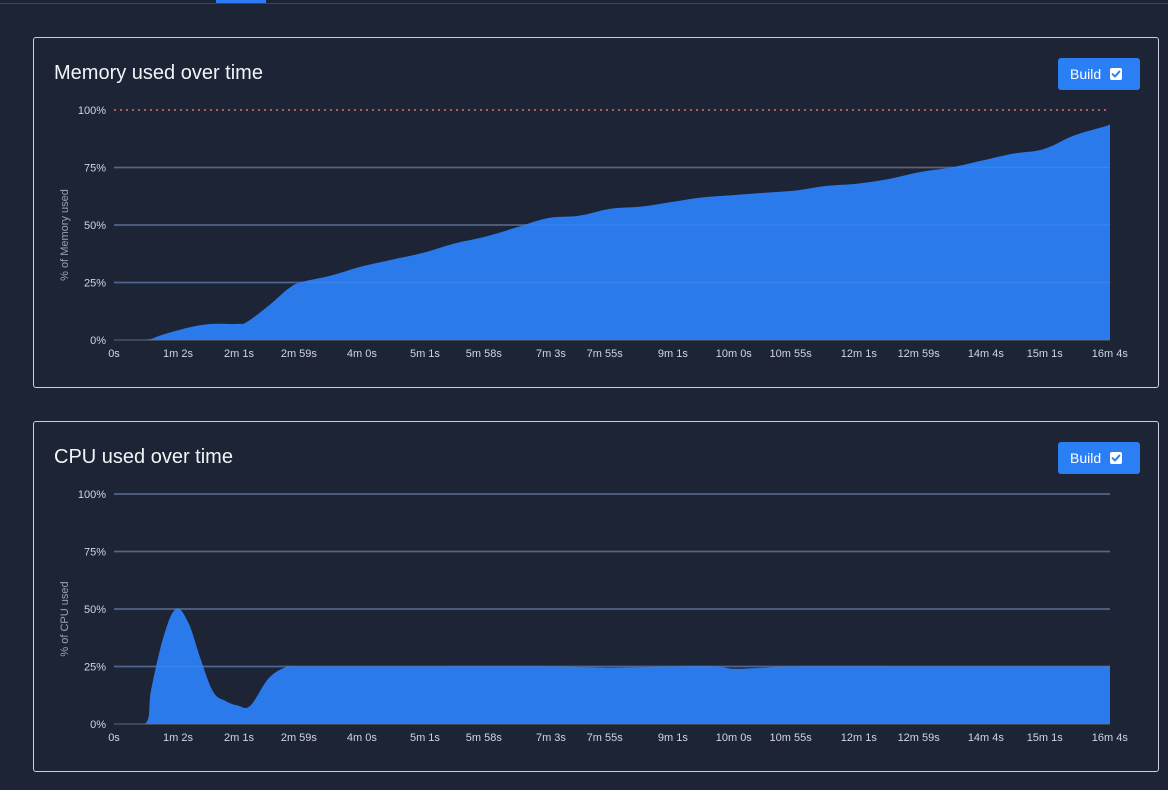 The width and height of the screenshot is (1168, 790). I want to click on cpu-area-series, so click(612, 666).